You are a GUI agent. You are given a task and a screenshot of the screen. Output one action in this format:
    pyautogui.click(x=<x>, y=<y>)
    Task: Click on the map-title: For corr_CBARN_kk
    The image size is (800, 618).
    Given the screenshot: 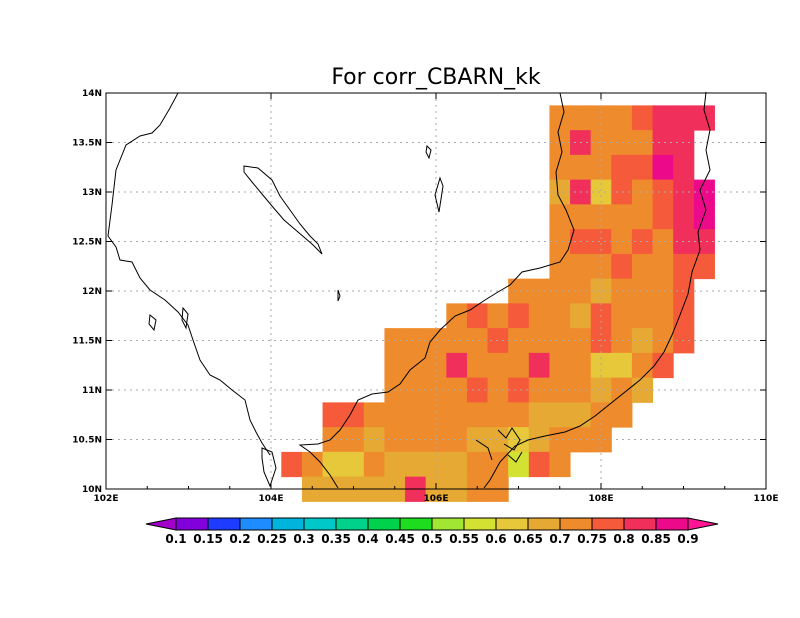 What is the action you would take?
    pyautogui.click(x=436, y=77)
    